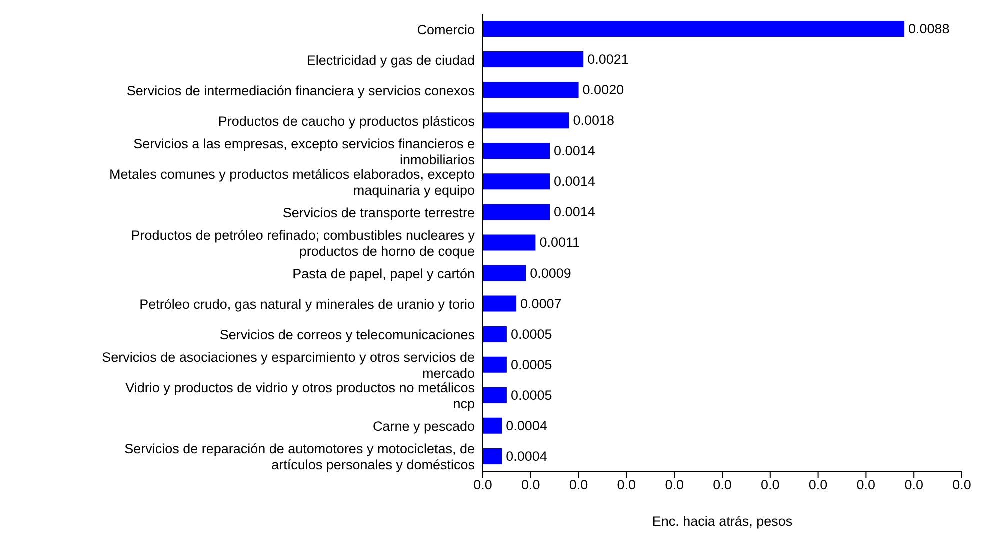 The width and height of the screenshot is (982, 550). Describe the element at coordinates (347, 120) in the screenshot. I see `y-tick-label: Productos de caucho y productos plásticos` at that location.